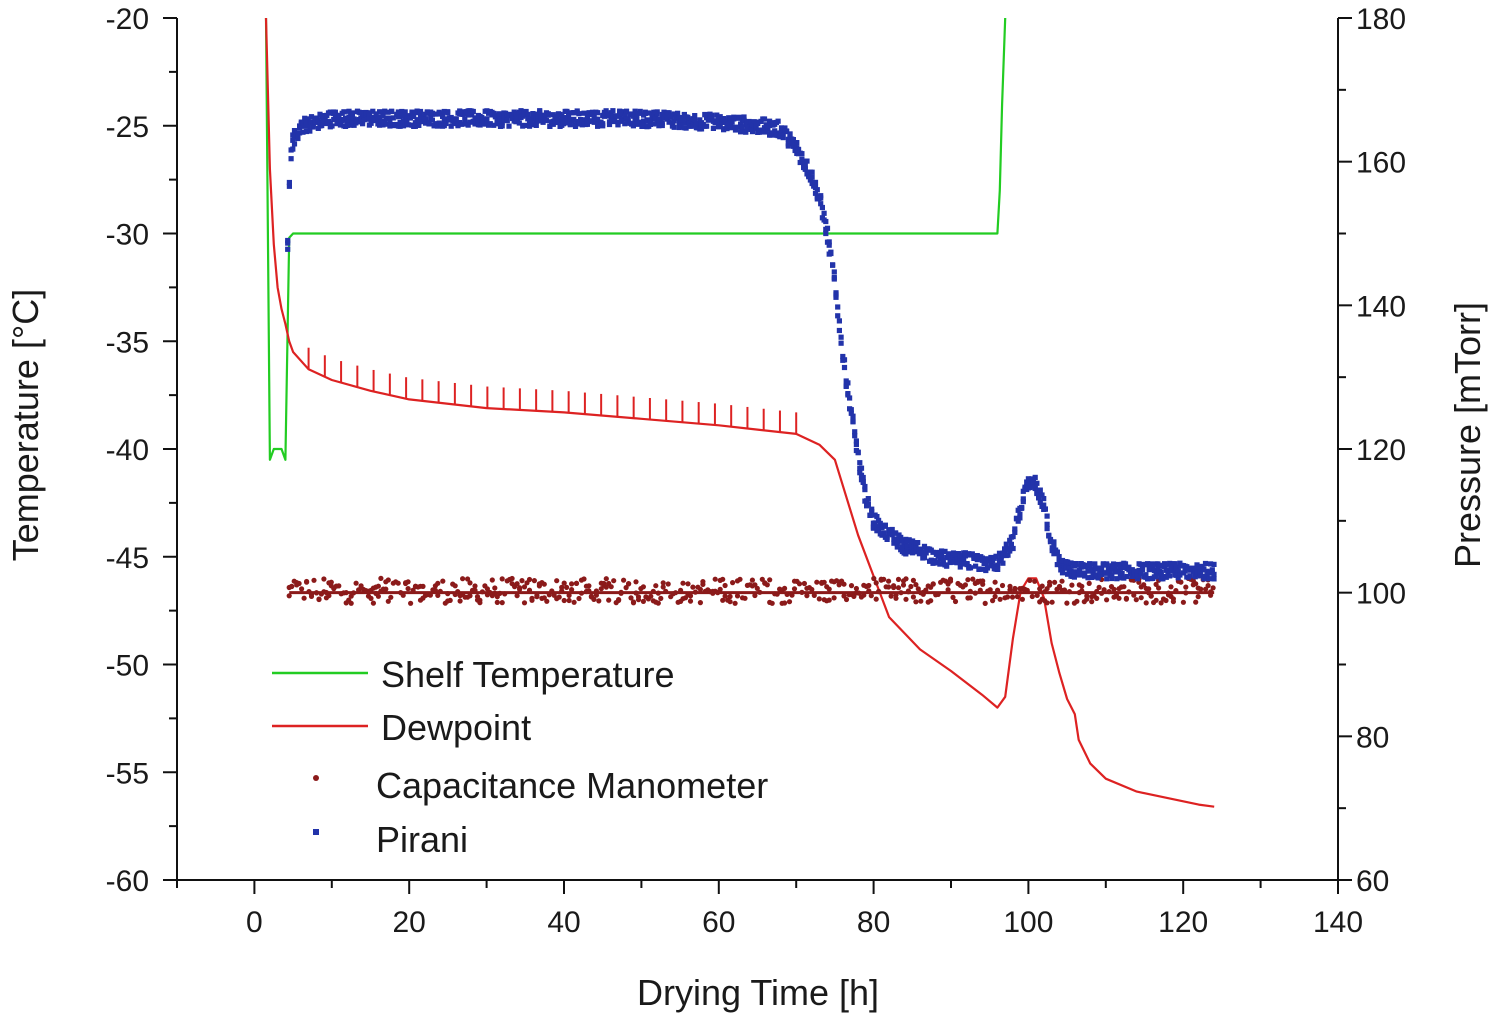 The height and width of the screenshot is (1021, 1495). I want to click on y-left-tick-label: -40, so click(127, 450).